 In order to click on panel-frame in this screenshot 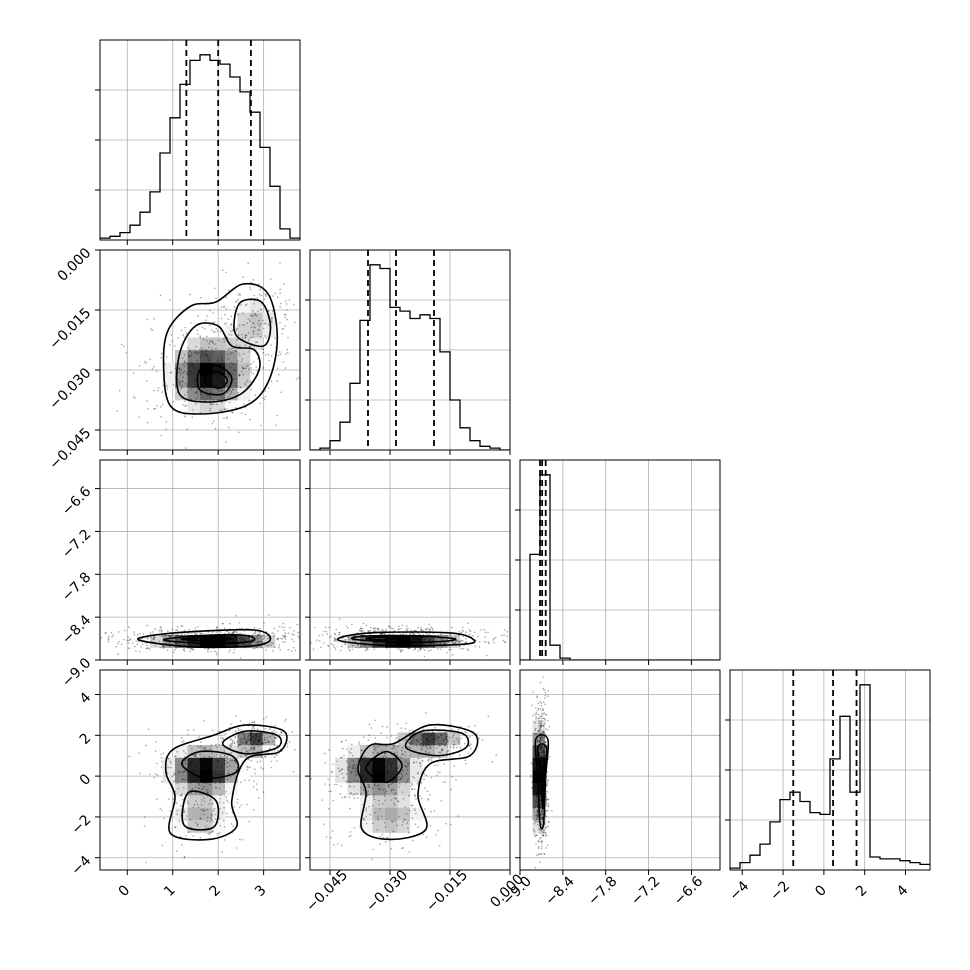, I will do `click(620, 770)`.